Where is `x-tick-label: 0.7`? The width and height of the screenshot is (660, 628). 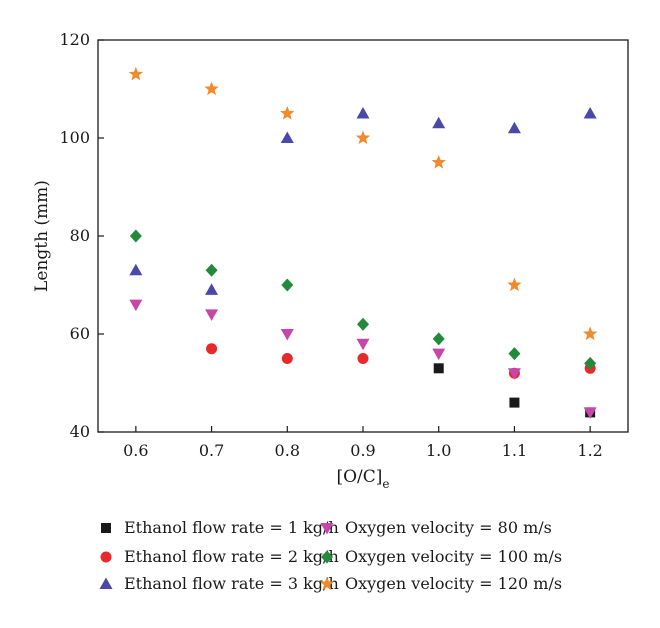
x-tick-label: 0.7 is located at coordinates (211, 450).